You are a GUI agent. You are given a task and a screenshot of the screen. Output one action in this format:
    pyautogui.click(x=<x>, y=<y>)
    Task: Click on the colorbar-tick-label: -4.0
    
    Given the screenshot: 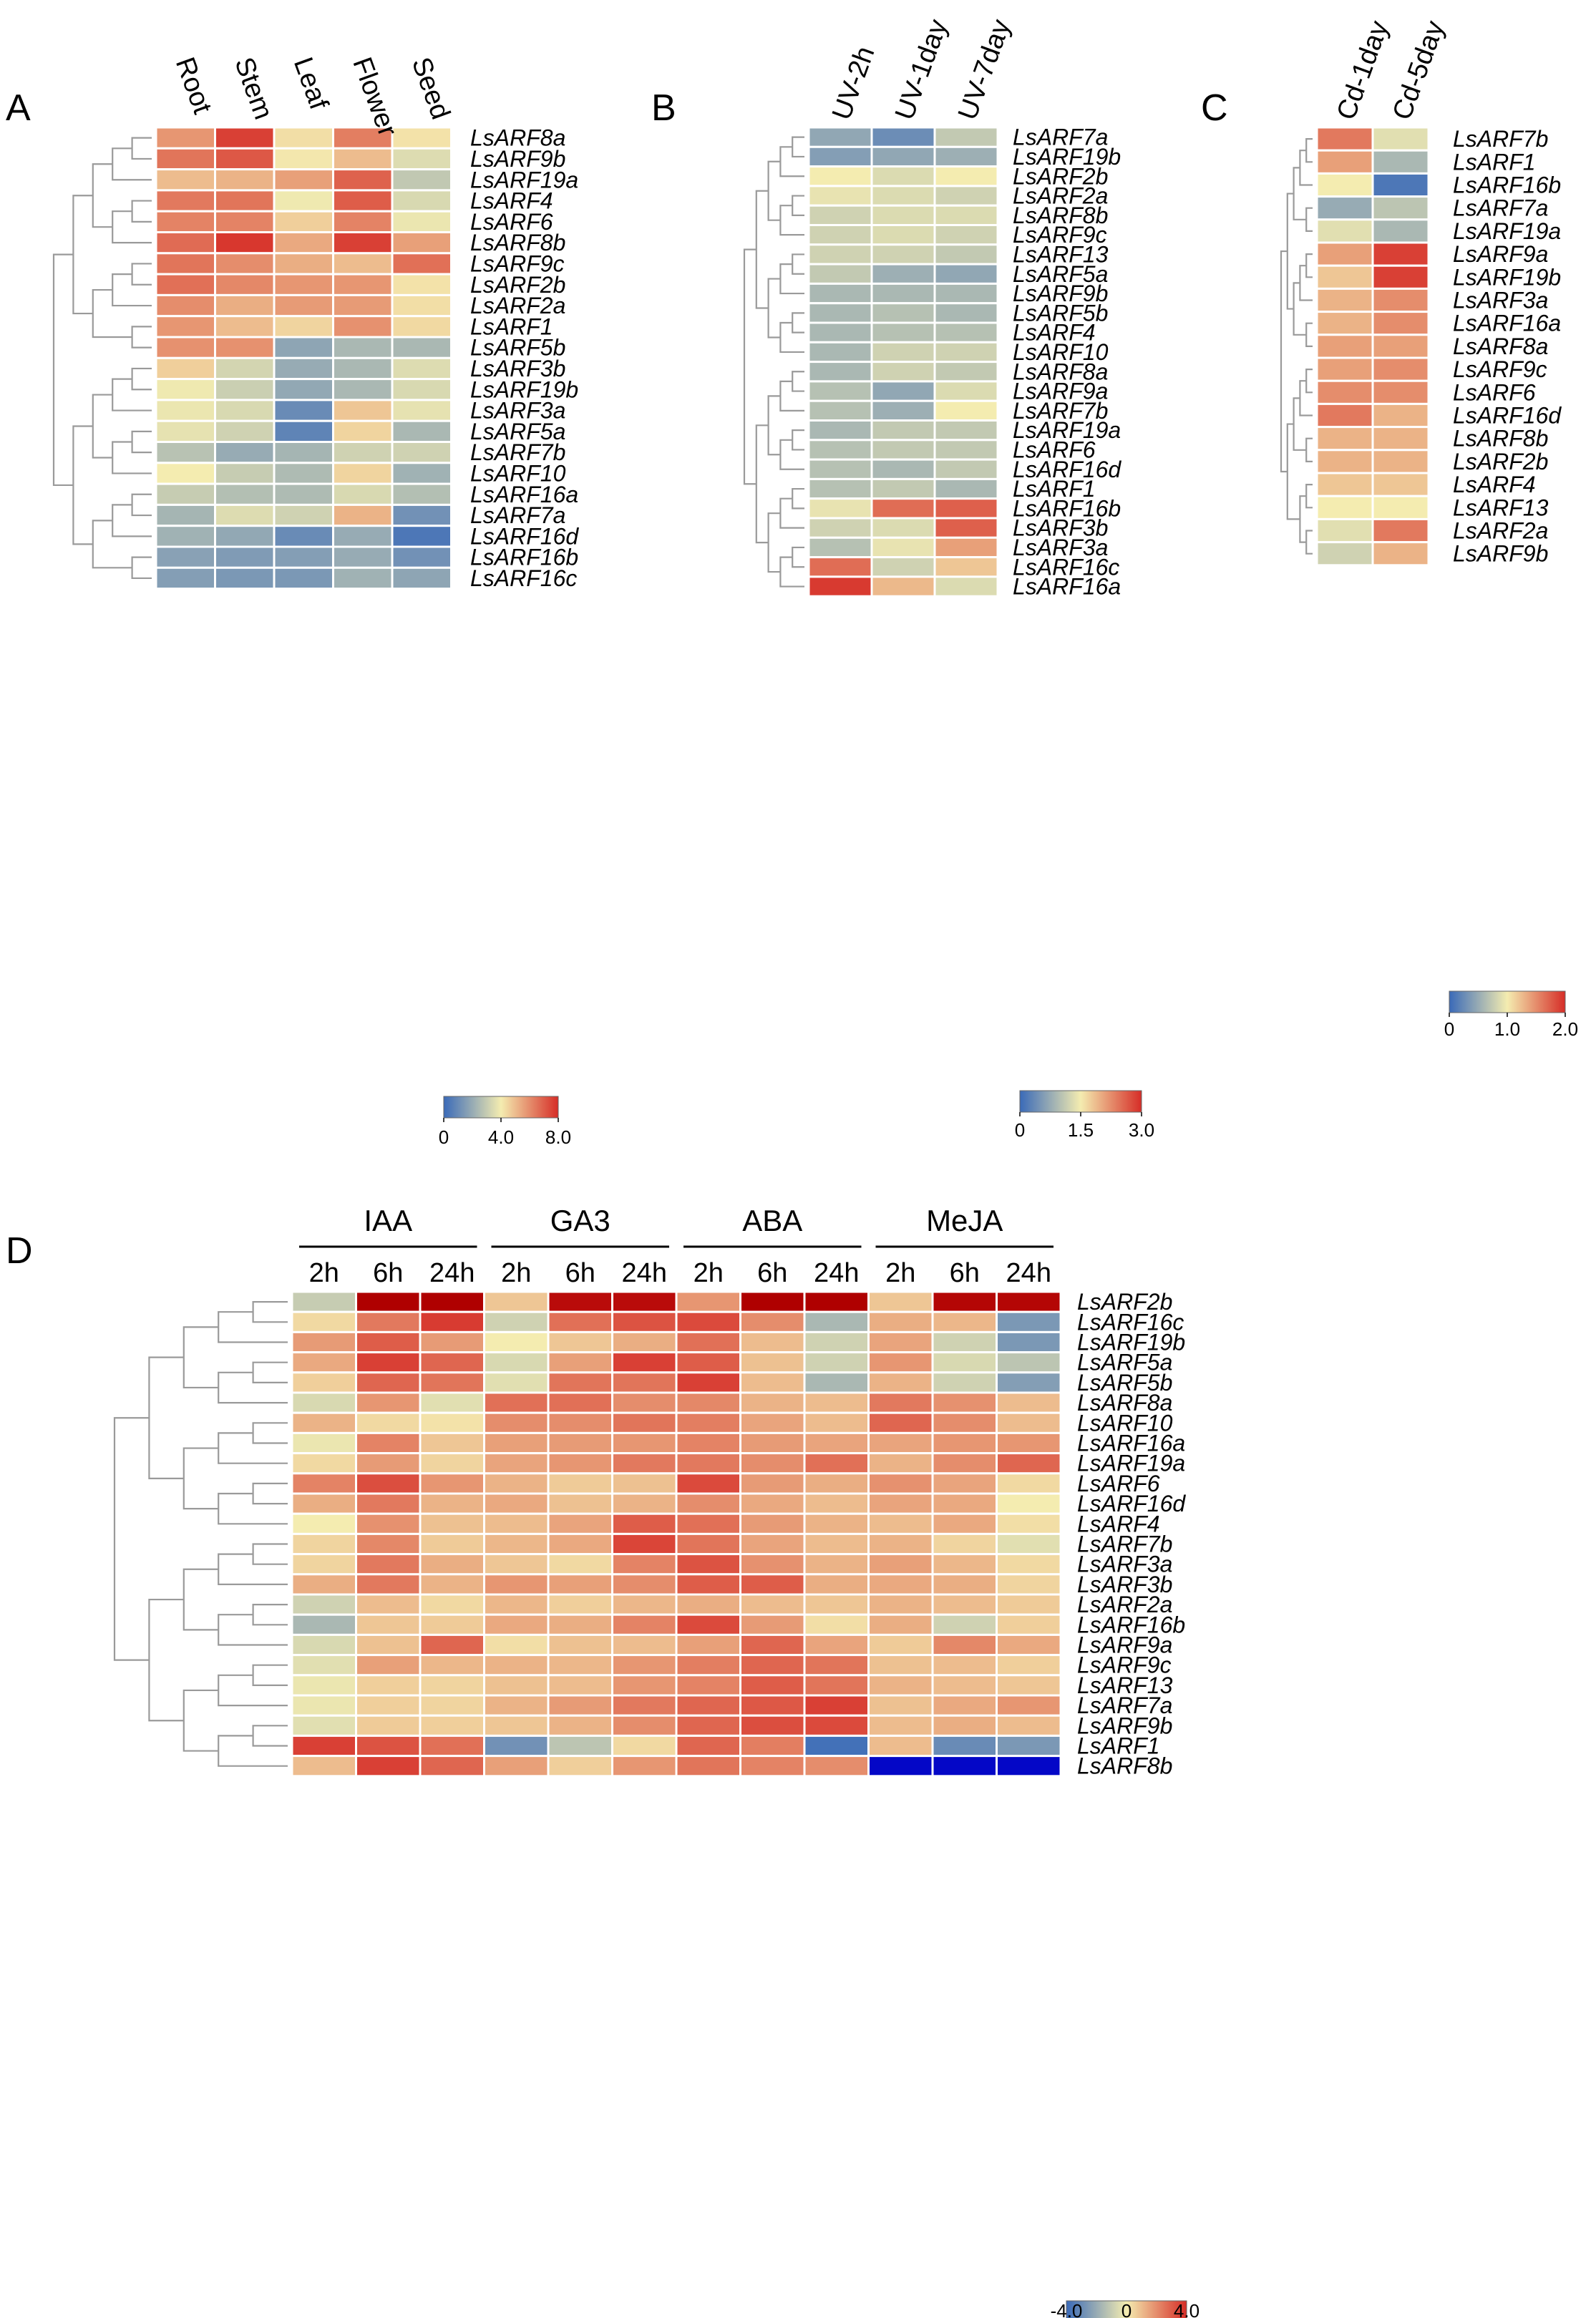 What is the action you would take?
    pyautogui.click(x=1067, y=2309)
    